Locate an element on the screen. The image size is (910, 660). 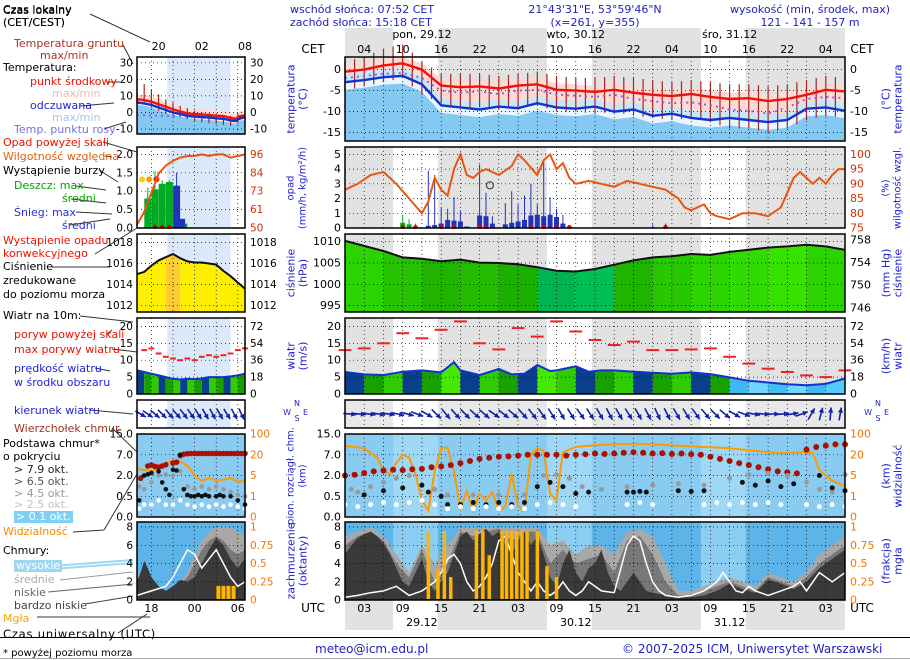
svg-text: 21 is located at coordinates (633, 608).